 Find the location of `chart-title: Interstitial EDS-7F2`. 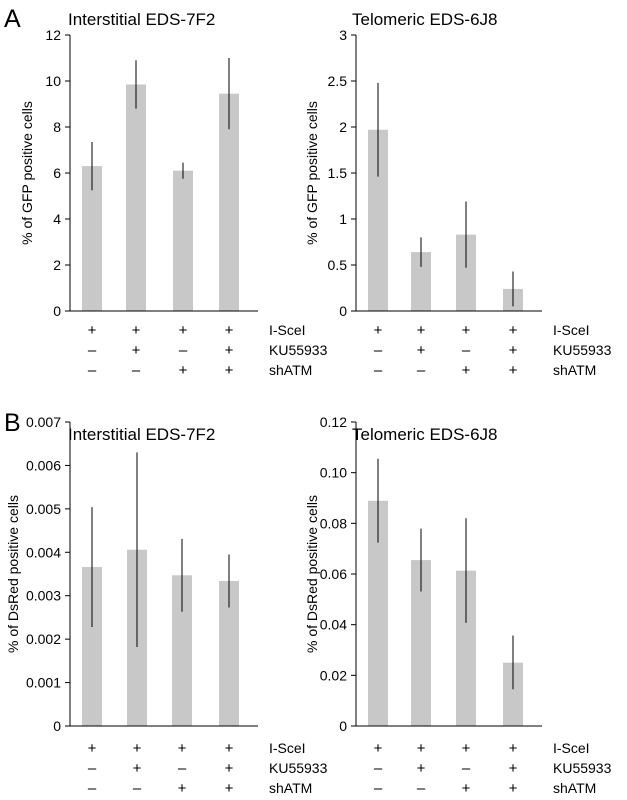

chart-title: Interstitial EDS-7F2 is located at coordinates (141, 434).